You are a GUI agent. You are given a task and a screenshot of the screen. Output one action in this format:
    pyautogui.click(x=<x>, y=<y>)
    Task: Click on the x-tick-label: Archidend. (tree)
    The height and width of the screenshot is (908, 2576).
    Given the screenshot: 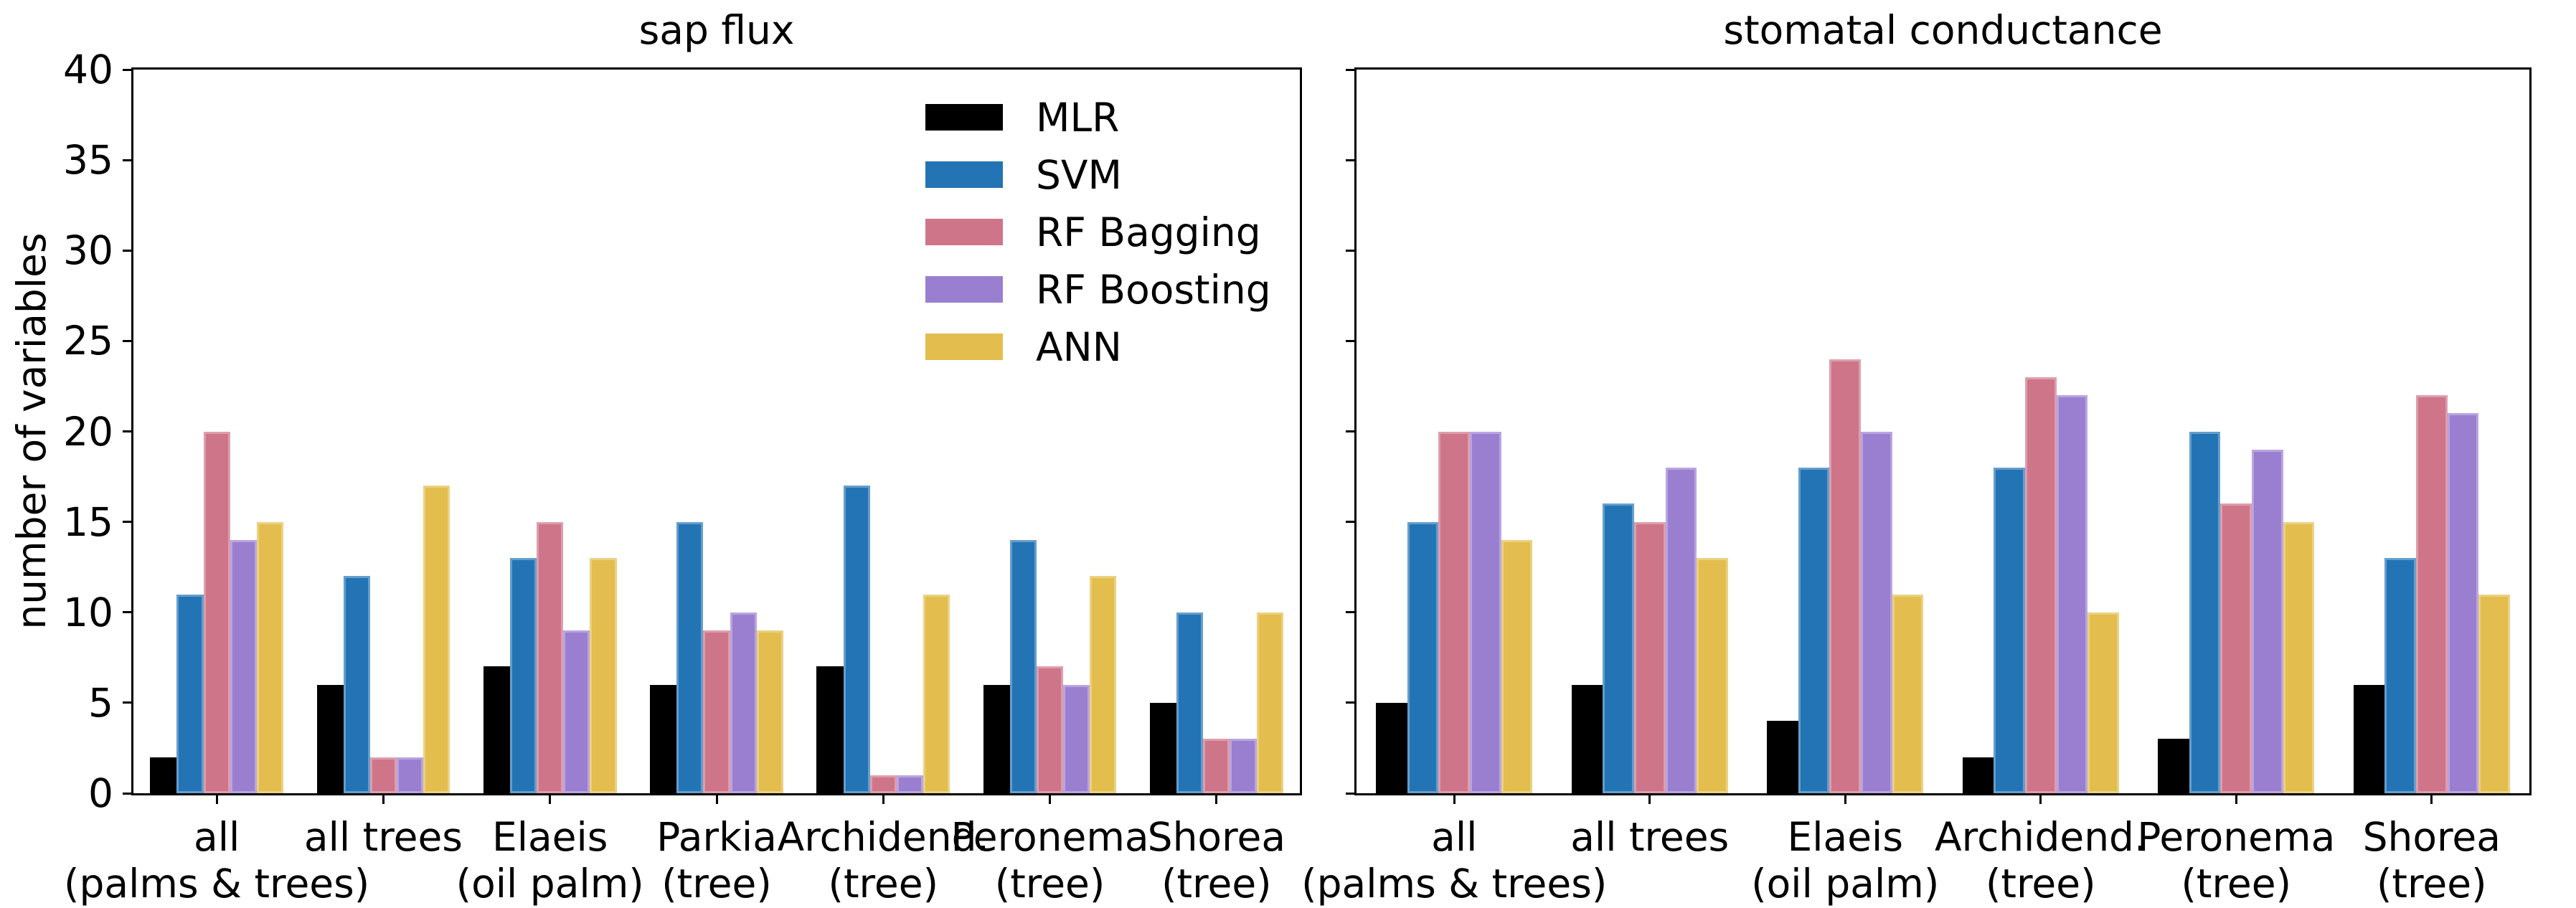 What is the action you would take?
    pyautogui.click(x=883, y=860)
    